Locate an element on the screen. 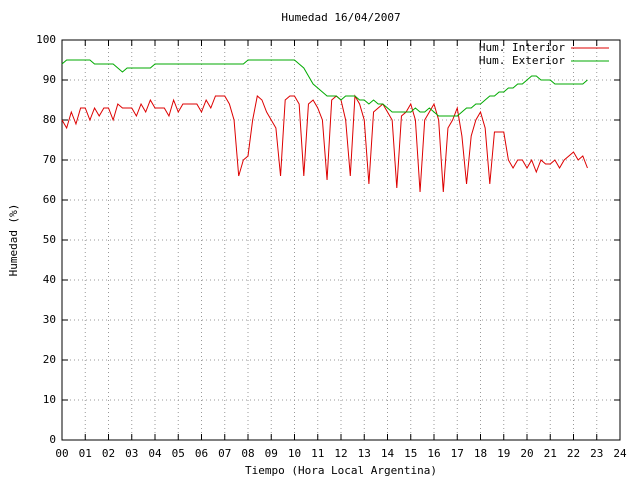  x-tick-label: 18 is located at coordinates (480, 453).